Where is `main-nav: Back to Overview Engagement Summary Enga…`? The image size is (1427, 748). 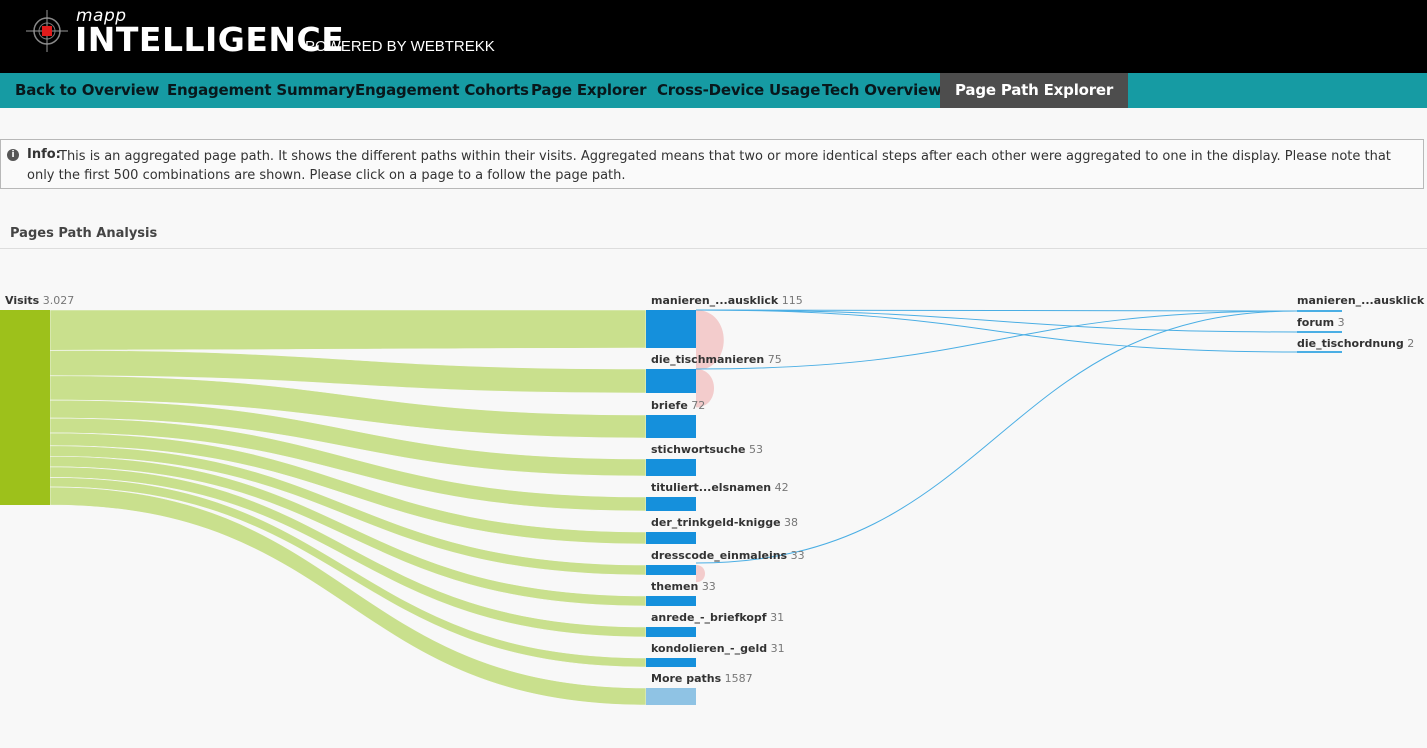
main-nav: Back to Overview Engagement Summary Enga… is located at coordinates (713, 90).